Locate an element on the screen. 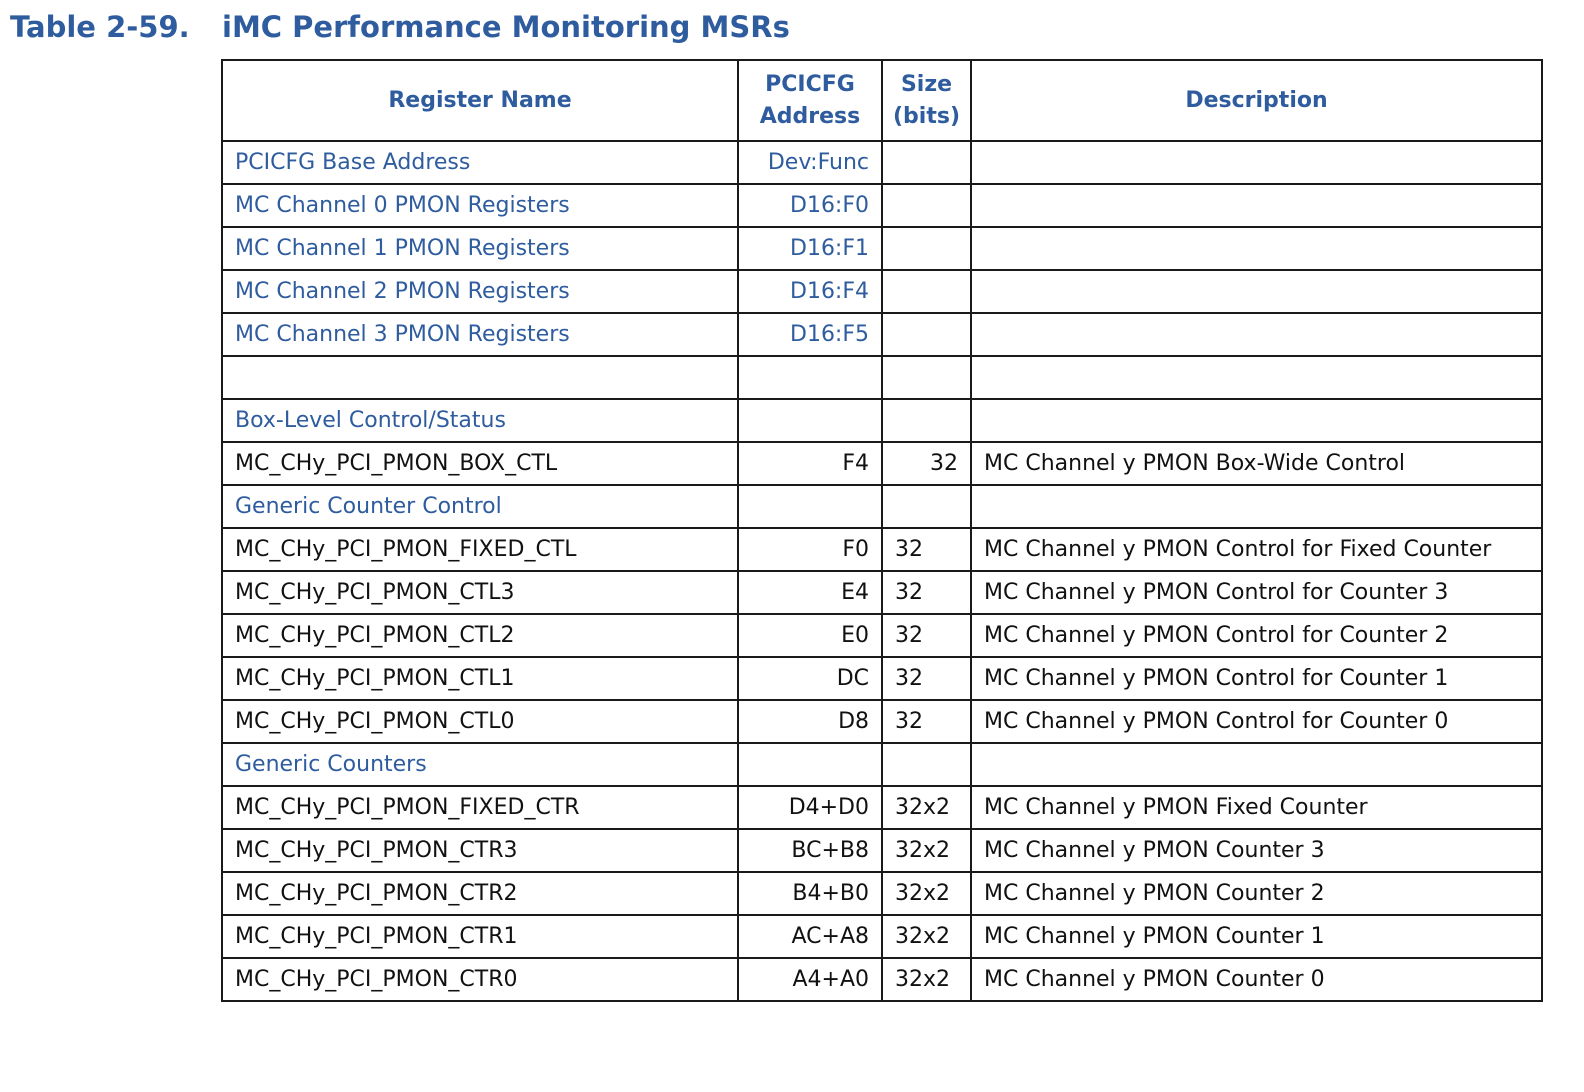  register-name-cell: MC_CHy_PCI_PMON_BOX_CTL is located at coordinates (480, 463).